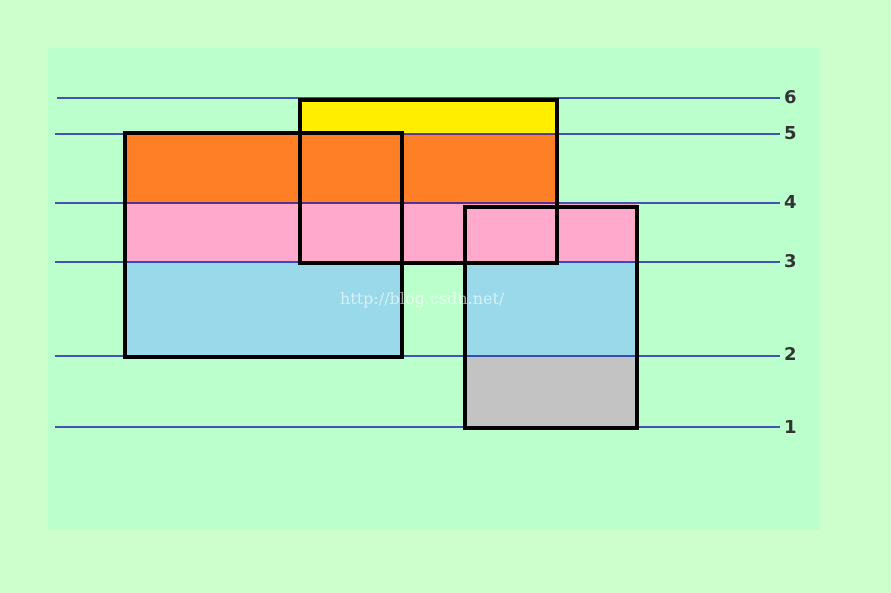  What do you see at coordinates (341, 169) in the screenshot?
I see `orange-band` at bounding box center [341, 169].